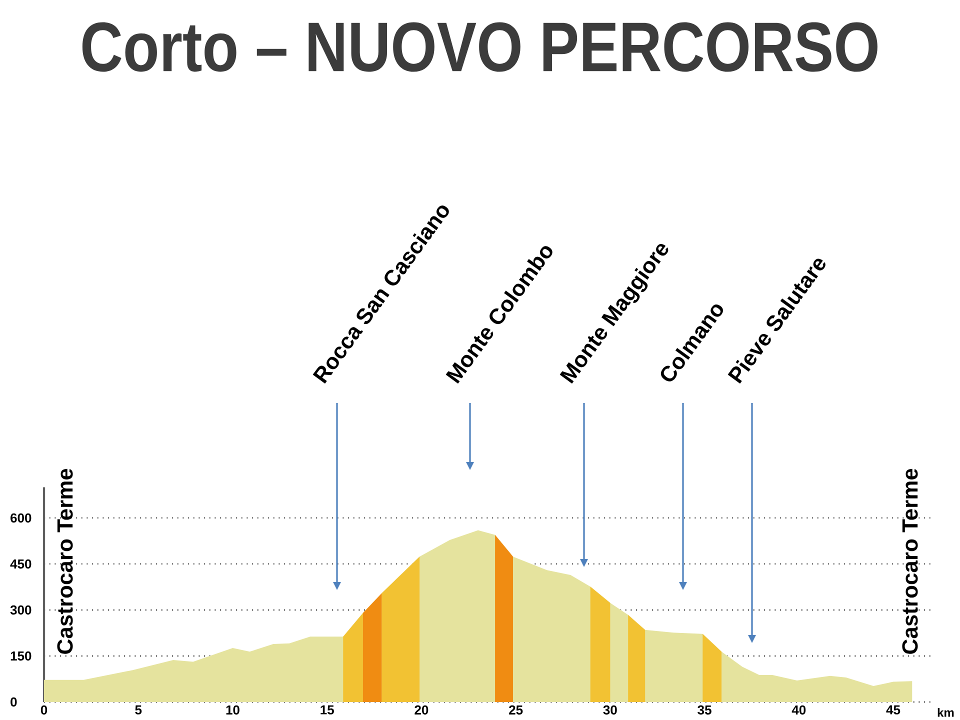 The height and width of the screenshot is (720, 960). What do you see at coordinates (480, 47) in the screenshot?
I see `chart-title: Corto – NUOVO PERCORSO` at bounding box center [480, 47].